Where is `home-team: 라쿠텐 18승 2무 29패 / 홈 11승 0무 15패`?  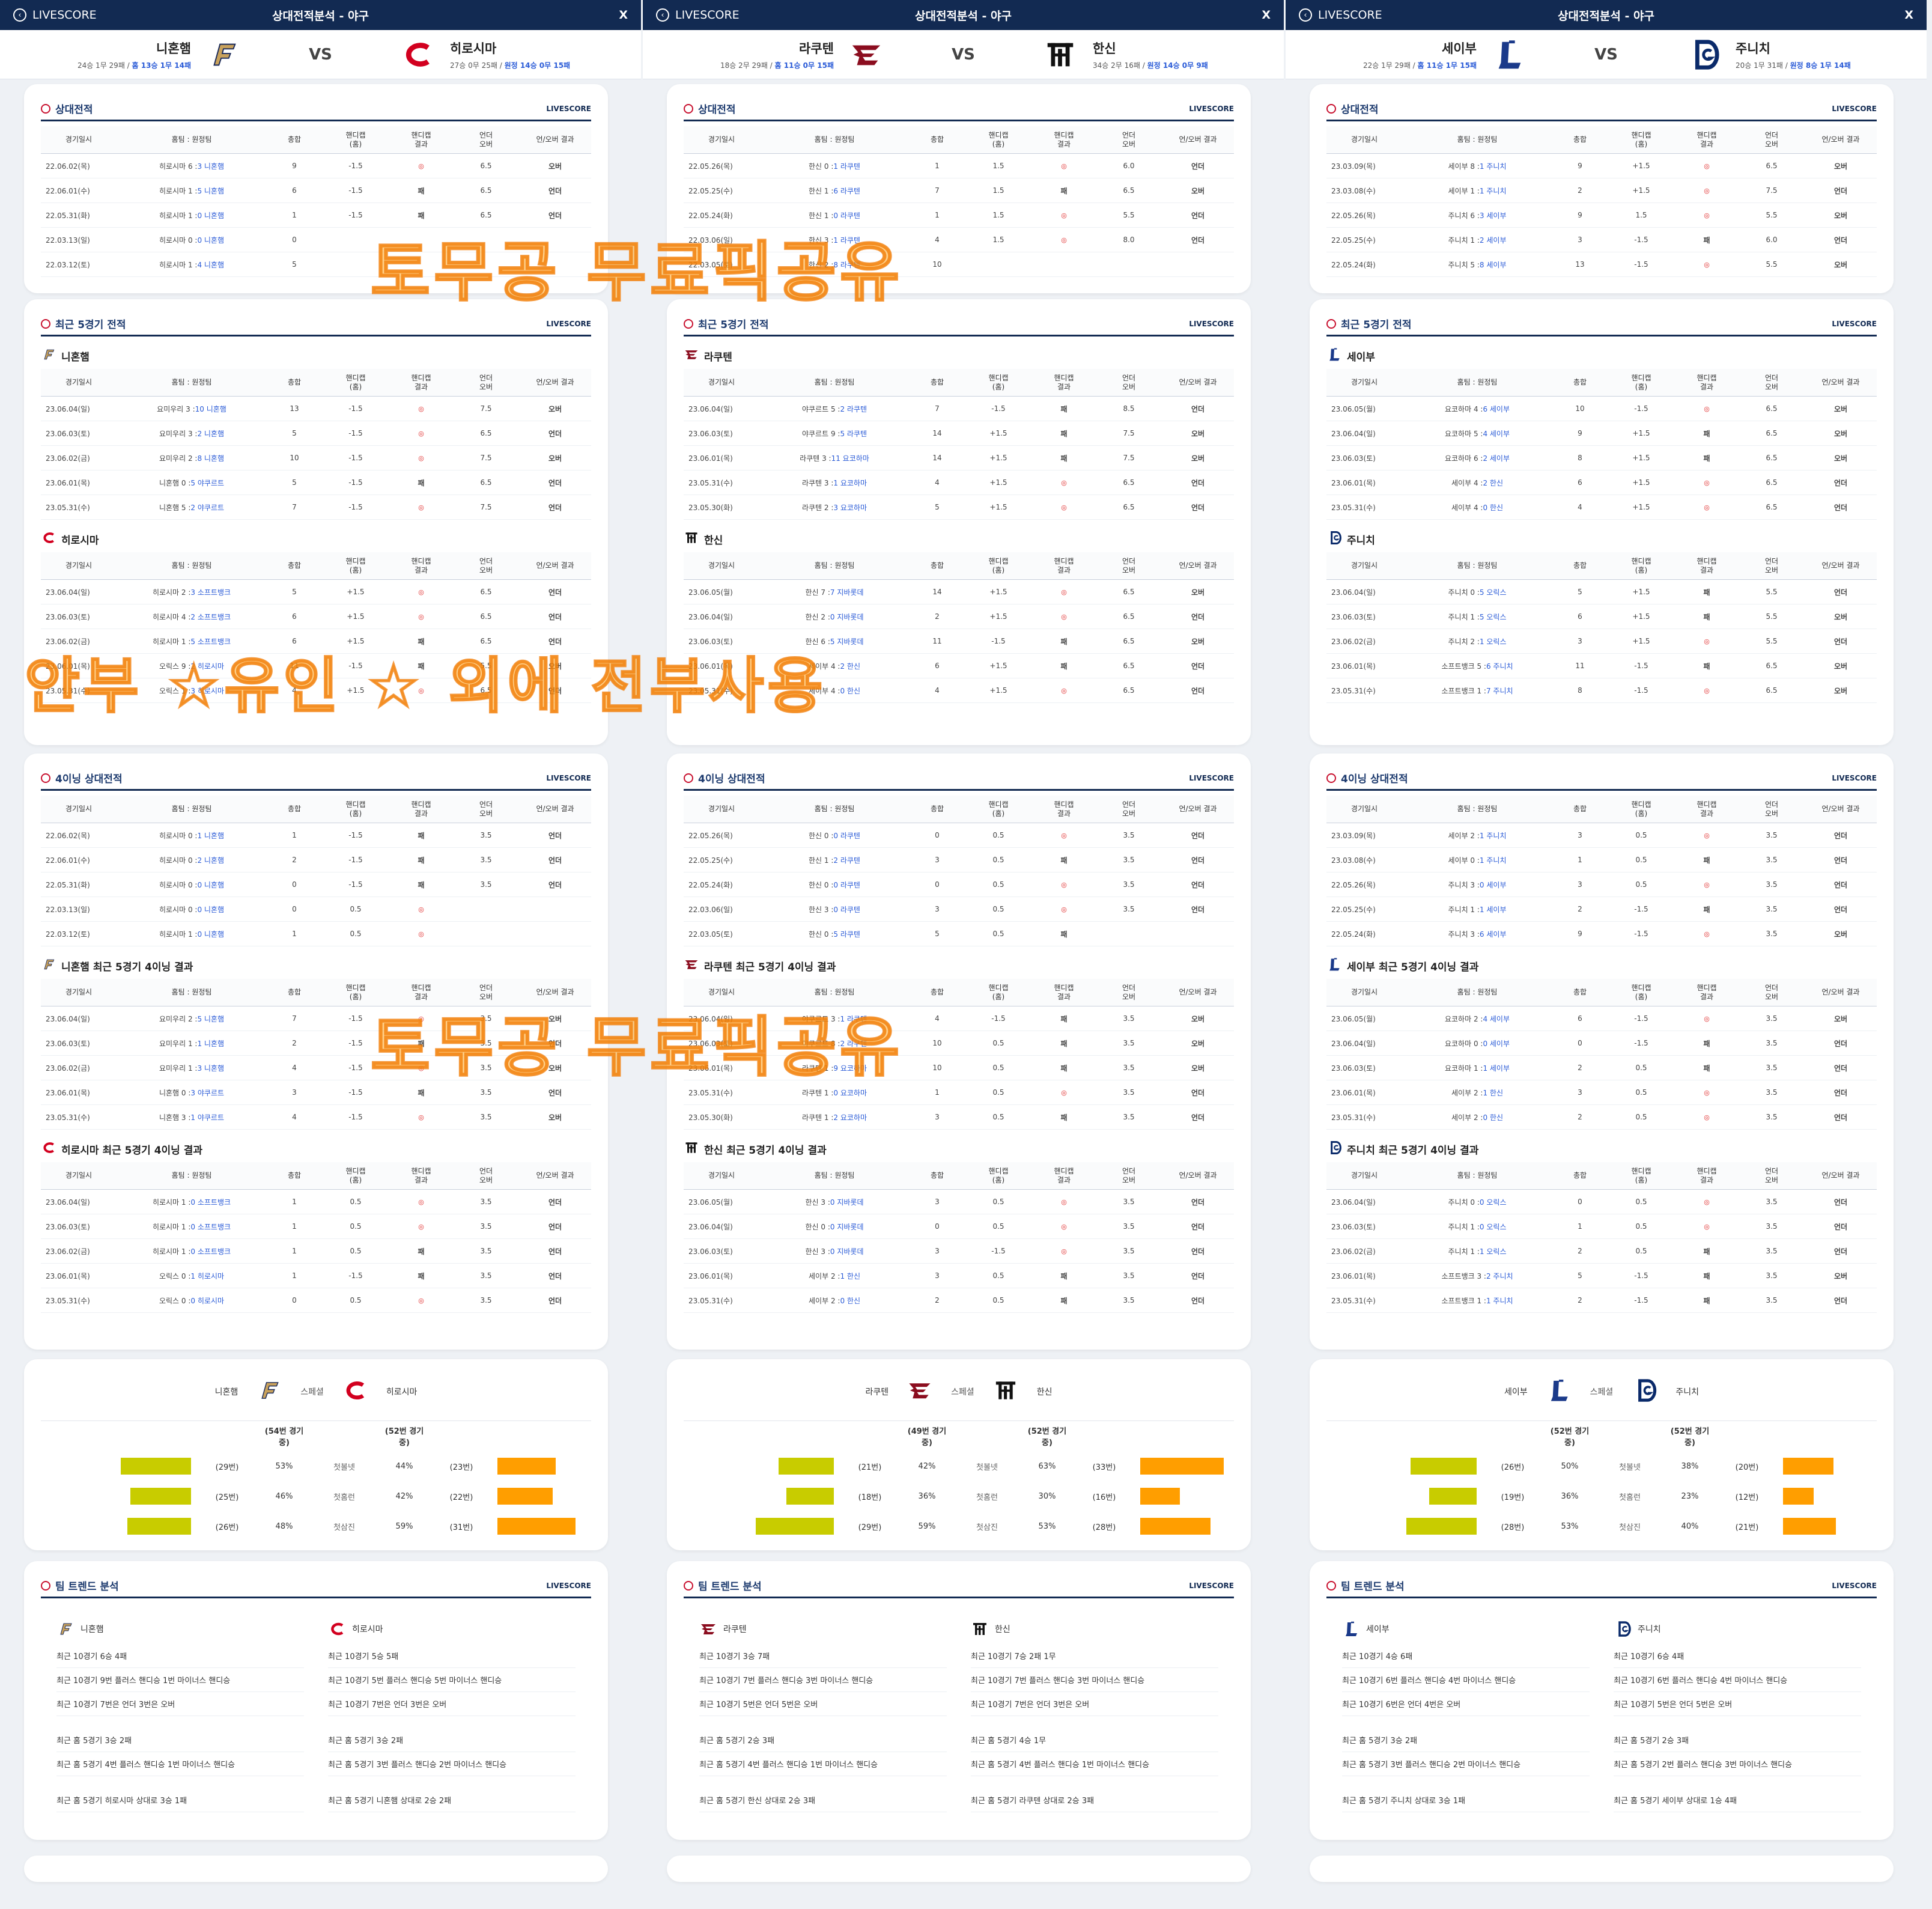 home-team: 라쿠텐 18승 2무 29패 / 홈 11승 0무 15패 is located at coordinates (777, 55).